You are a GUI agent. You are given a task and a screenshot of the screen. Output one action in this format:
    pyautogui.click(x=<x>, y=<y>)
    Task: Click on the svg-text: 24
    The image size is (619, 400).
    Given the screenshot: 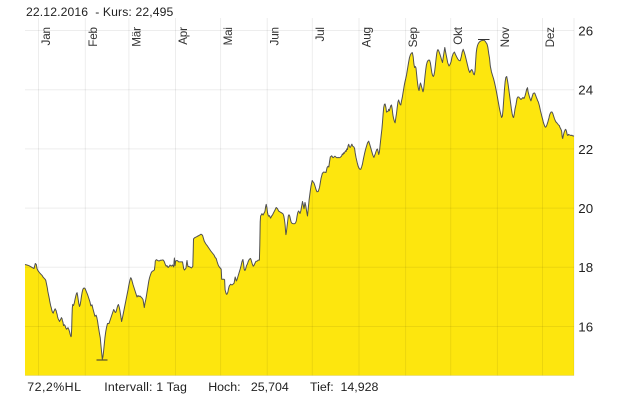 What is the action you would take?
    pyautogui.click(x=585, y=90)
    